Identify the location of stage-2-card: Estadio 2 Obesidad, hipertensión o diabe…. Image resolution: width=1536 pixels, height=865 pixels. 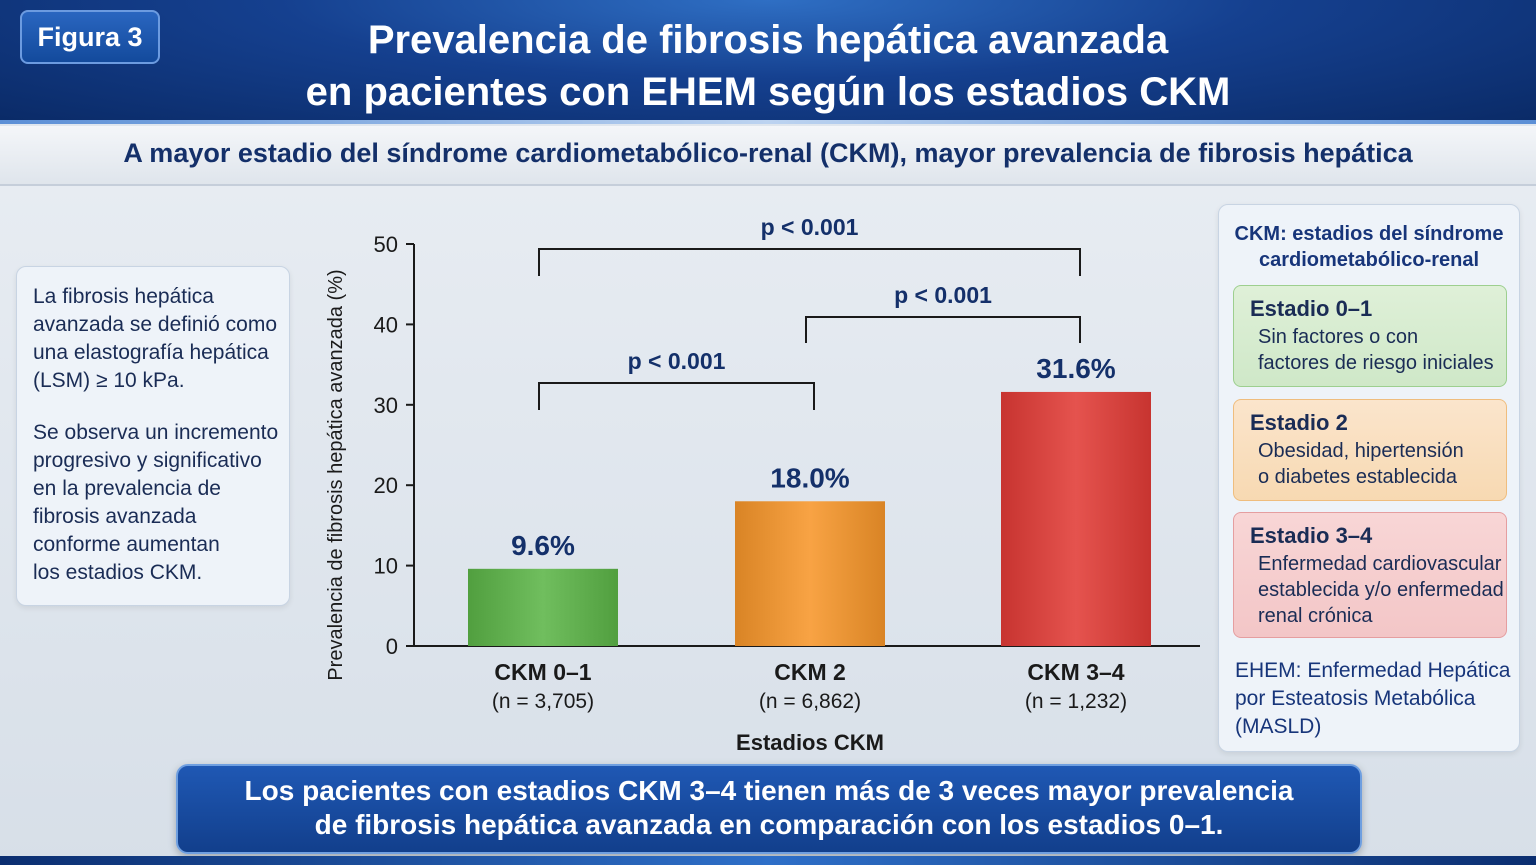
(1370, 450).